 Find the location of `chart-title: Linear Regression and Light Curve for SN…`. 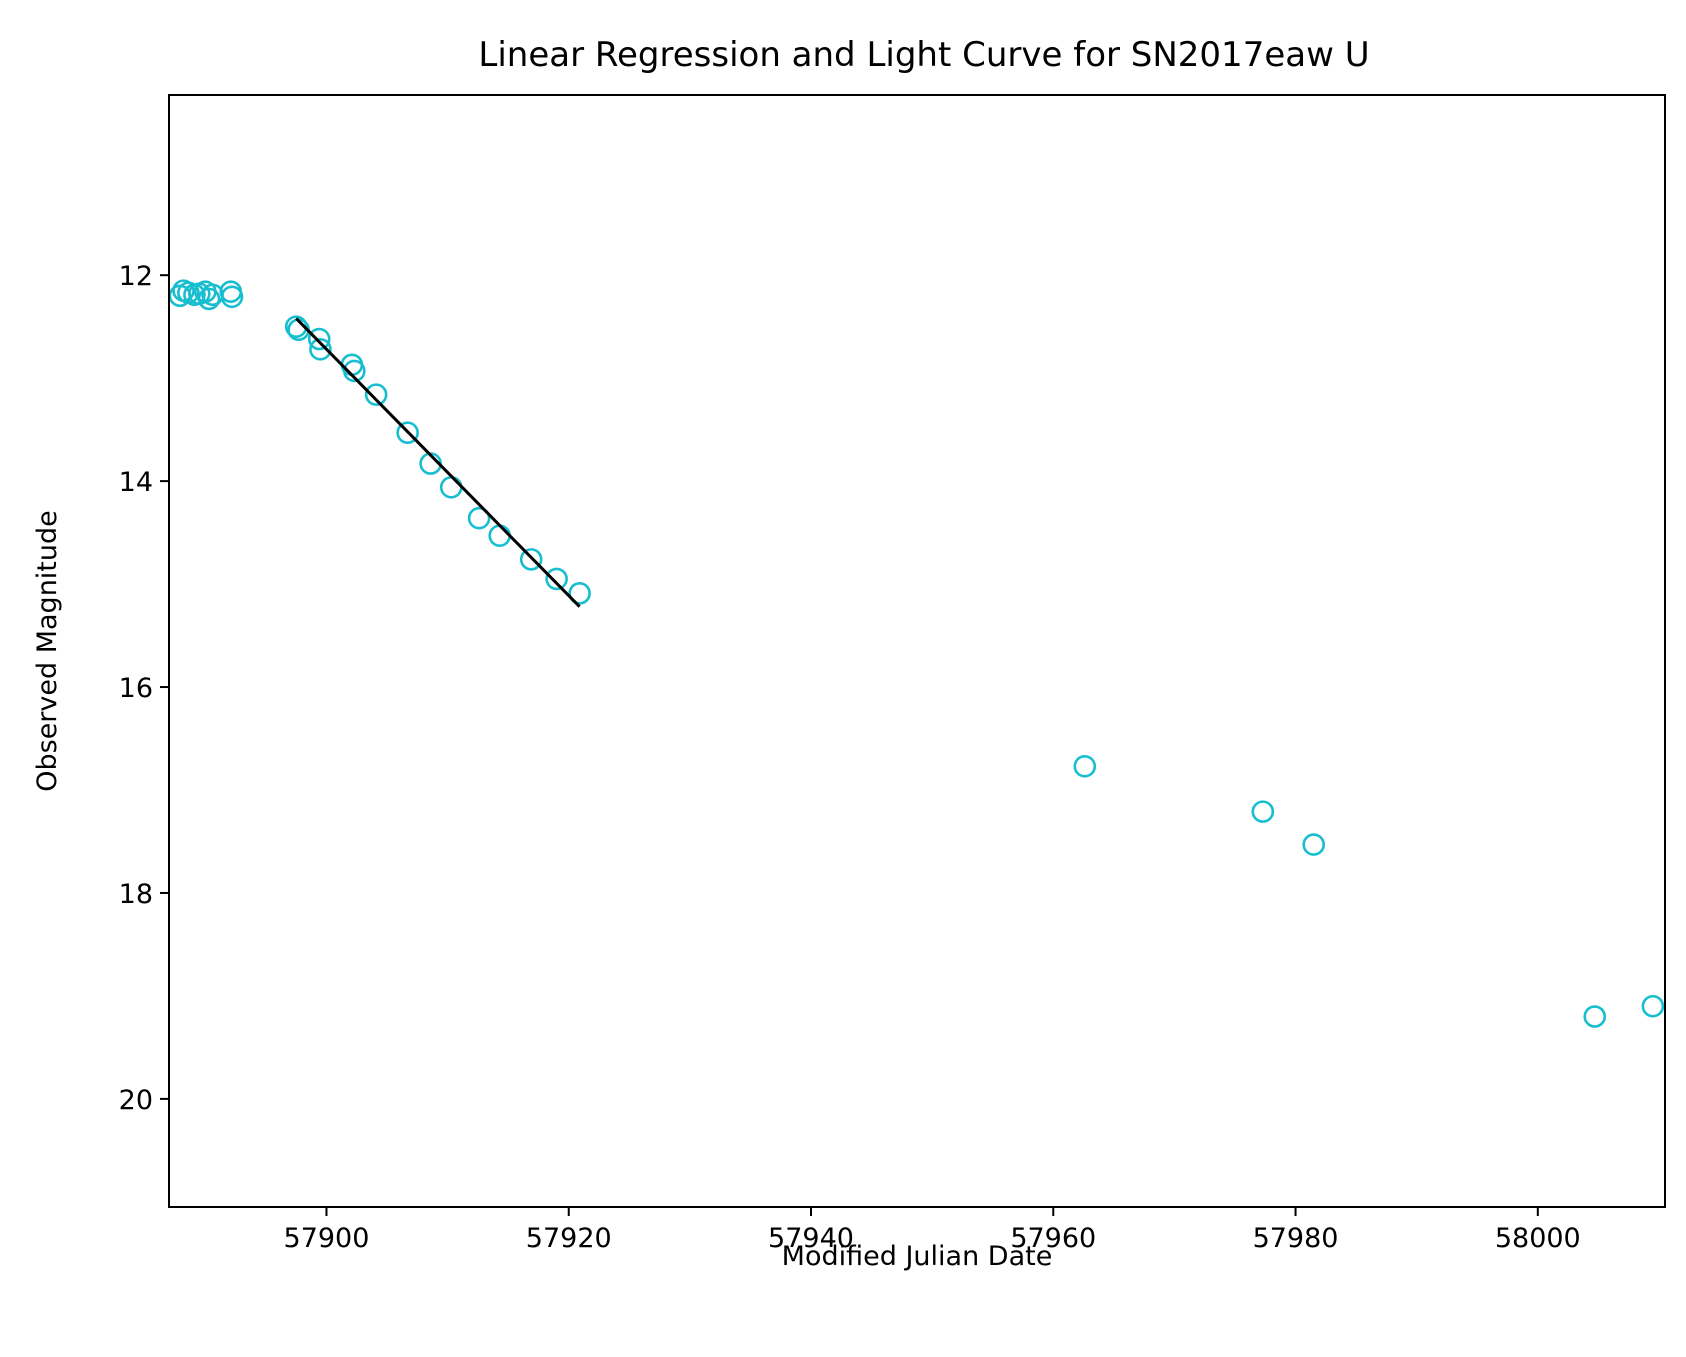

chart-title: Linear Regression and Light Curve for SN… is located at coordinates (923, 55).